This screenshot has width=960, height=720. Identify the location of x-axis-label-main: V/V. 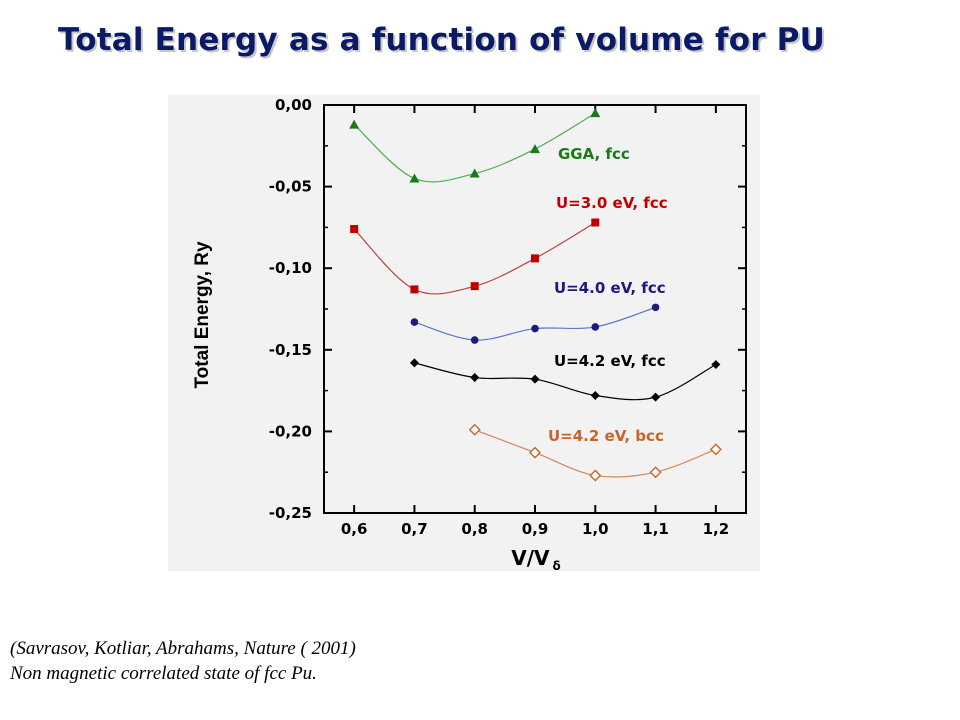
(530, 558).